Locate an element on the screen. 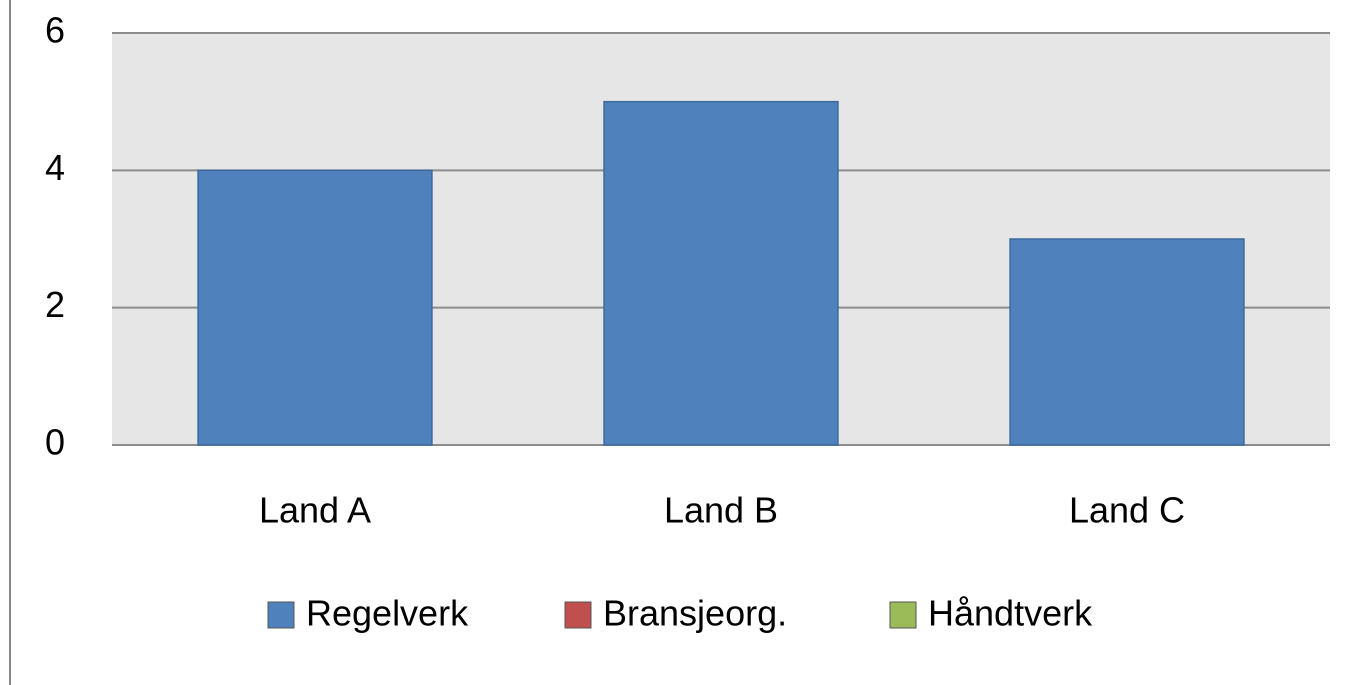 The image size is (1363, 685). x-tick-label: Land C is located at coordinates (1127, 510).